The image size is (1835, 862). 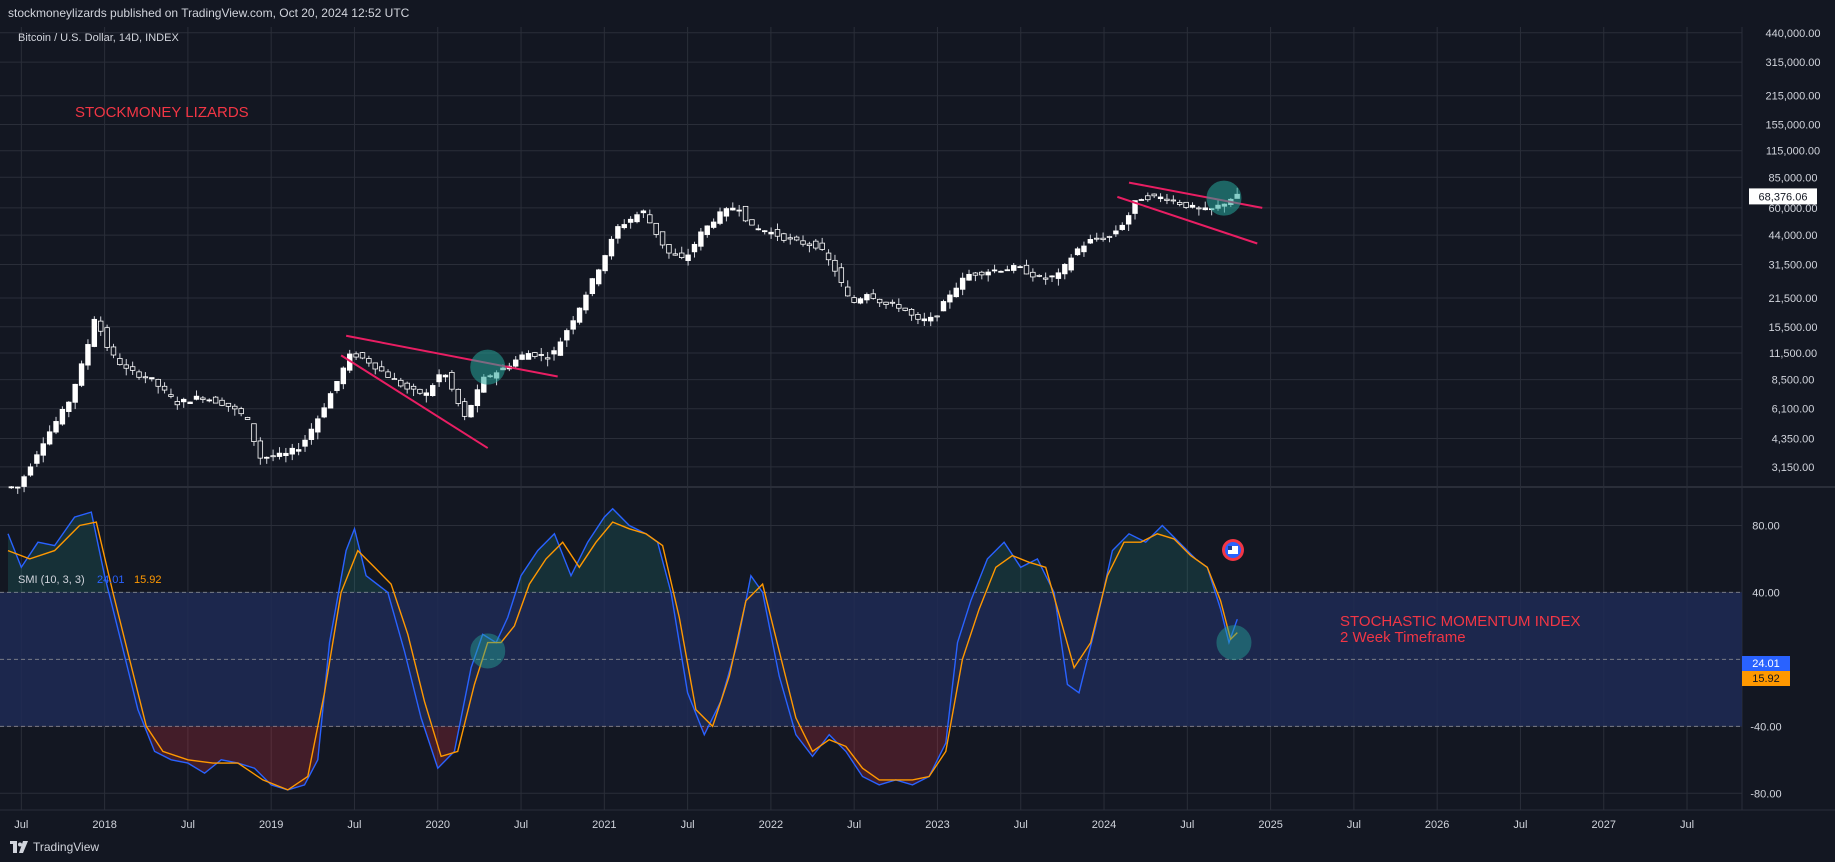 I want to click on time-tick-label: 2026, so click(x=1437, y=825).